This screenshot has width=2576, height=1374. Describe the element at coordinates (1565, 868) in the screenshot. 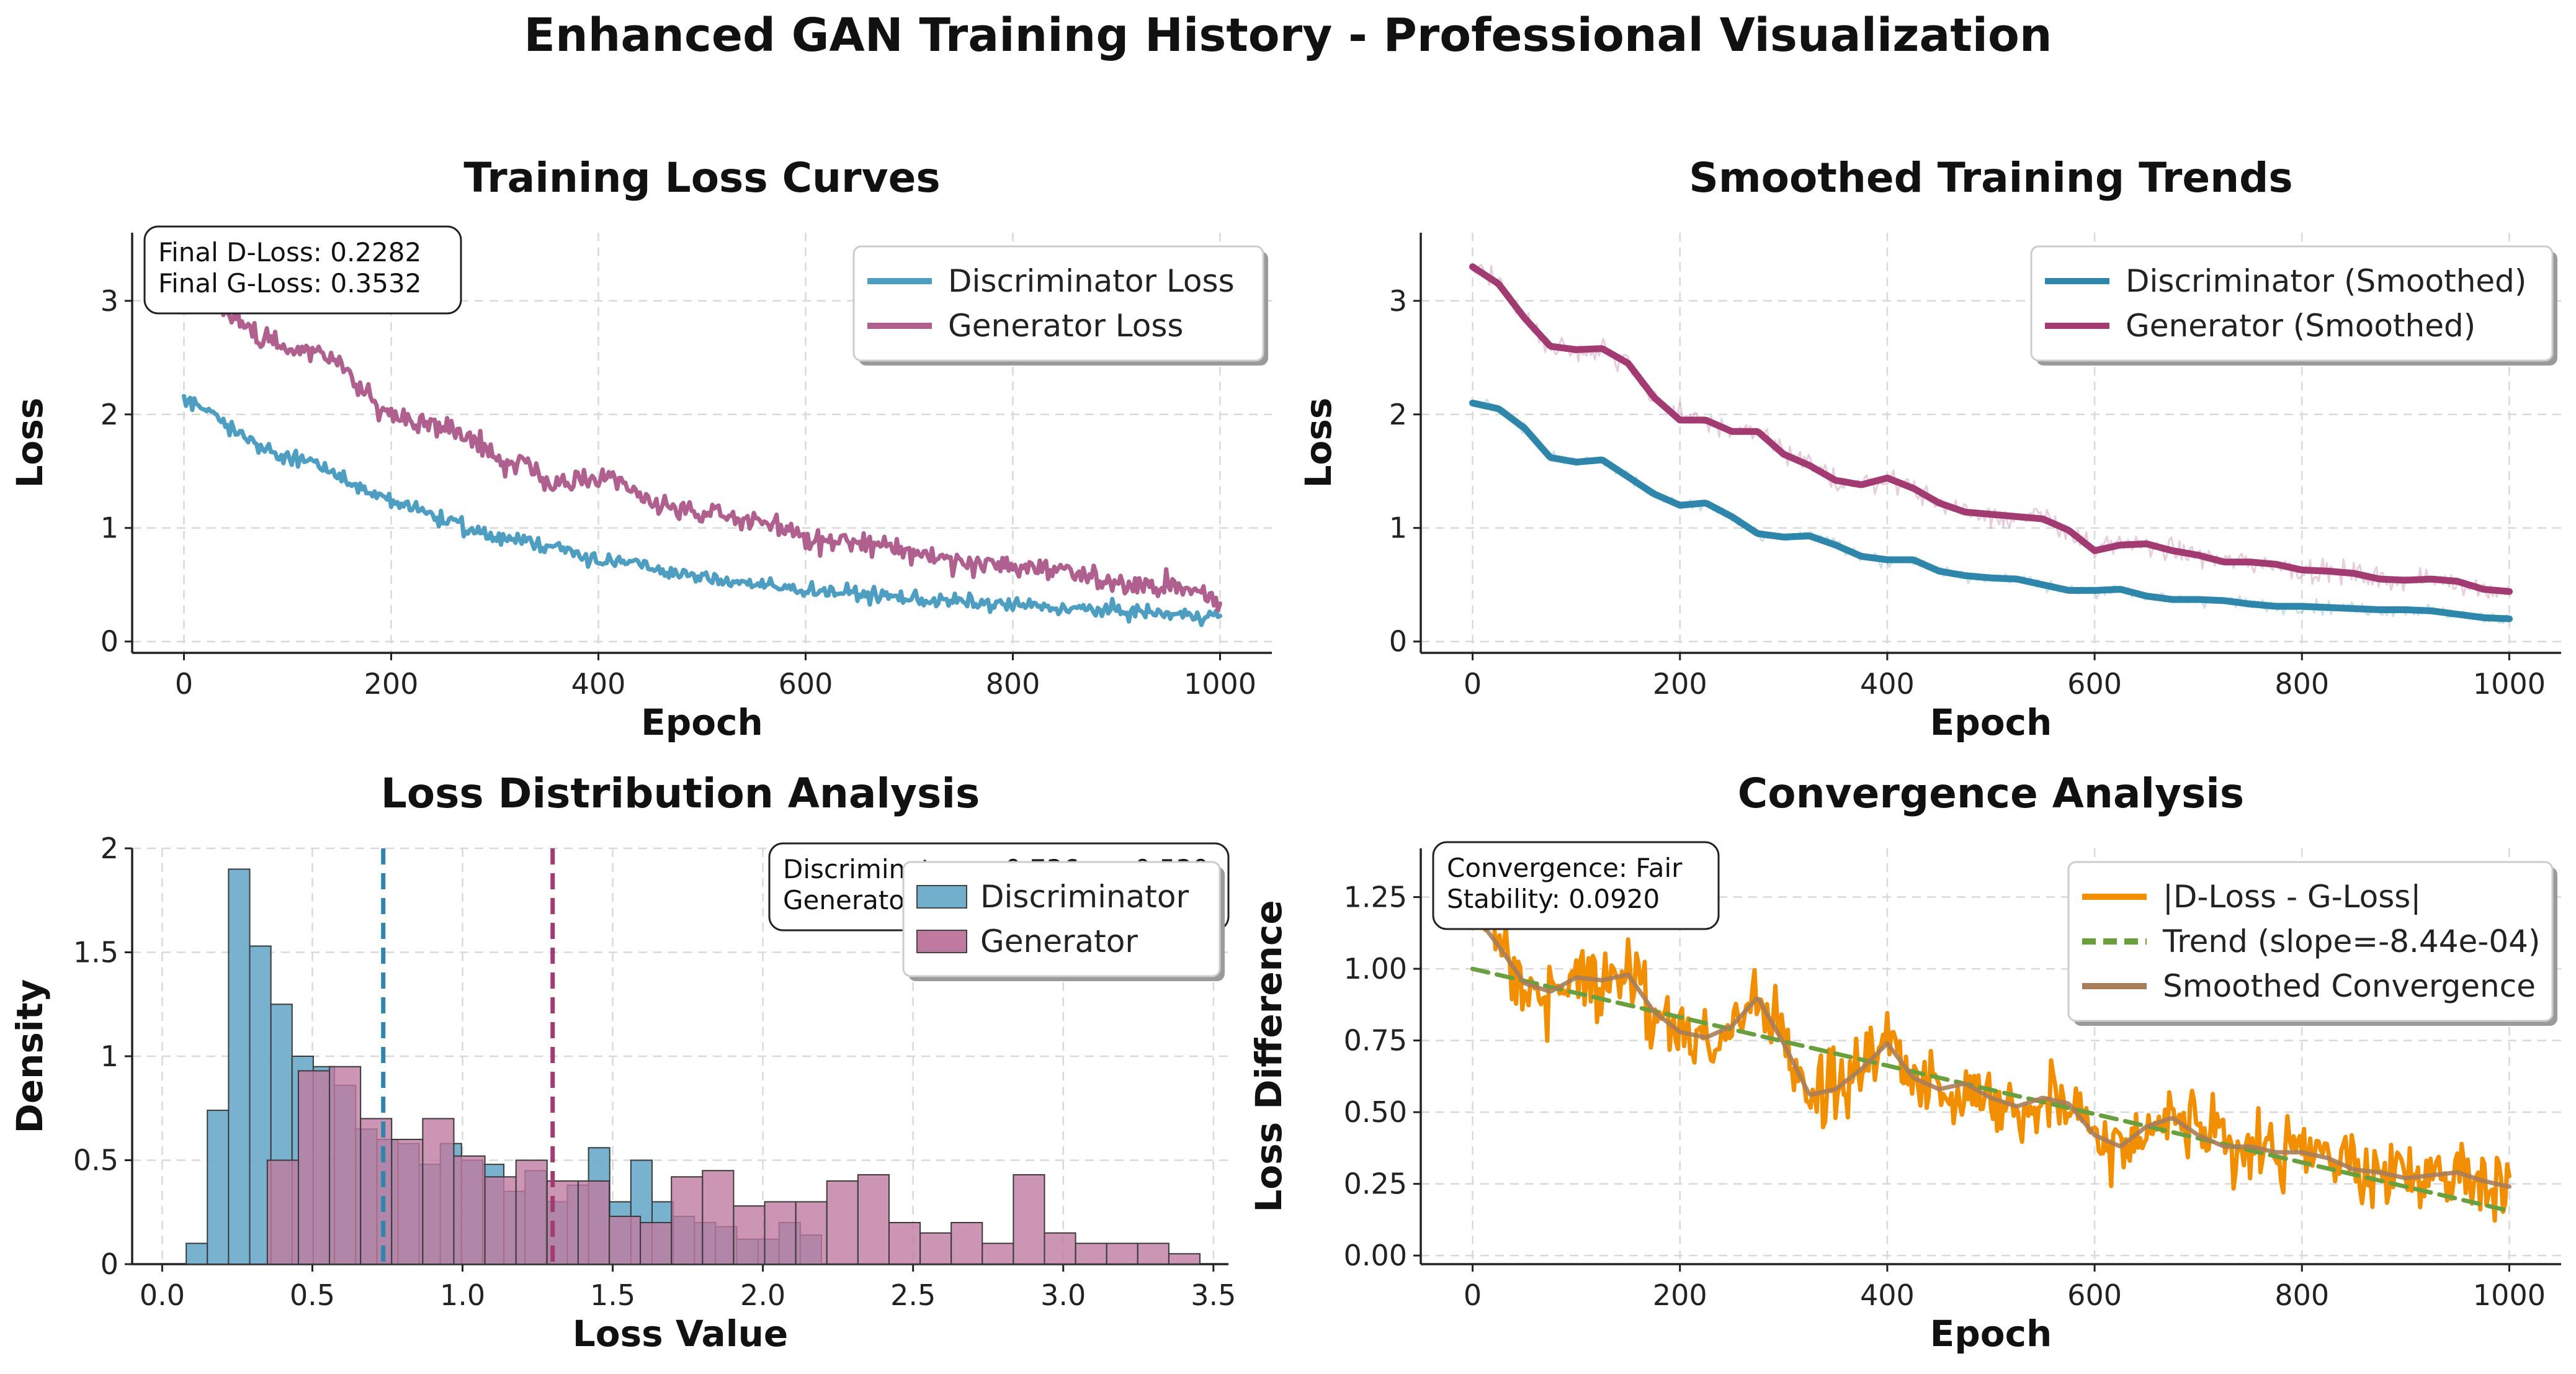

I see `annotation-line: Convergence: Fair` at that location.